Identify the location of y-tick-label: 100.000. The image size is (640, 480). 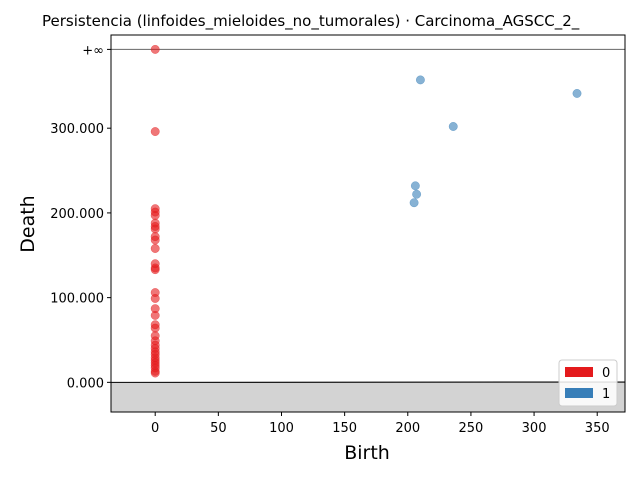
(77, 299).